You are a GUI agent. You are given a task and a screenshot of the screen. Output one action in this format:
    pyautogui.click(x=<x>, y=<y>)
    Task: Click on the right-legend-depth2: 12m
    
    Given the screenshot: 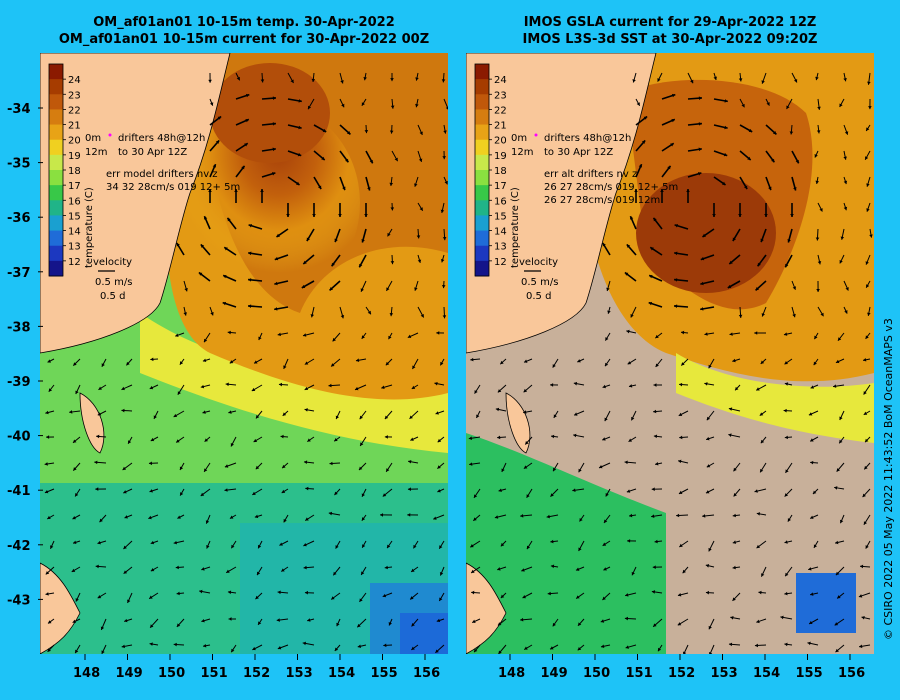 What is the action you would take?
    pyautogui.click(x=522, y=152)
    